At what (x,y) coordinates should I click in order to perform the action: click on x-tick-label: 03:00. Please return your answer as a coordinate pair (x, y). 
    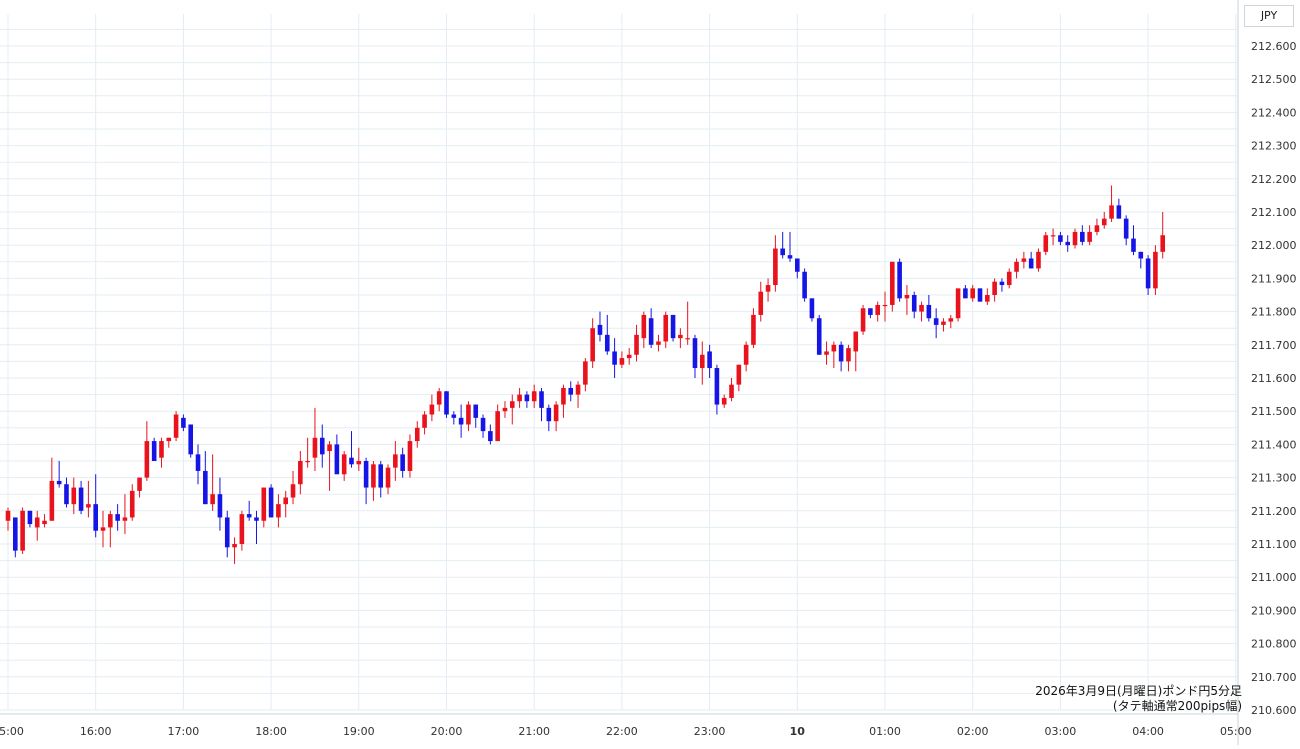
    Looking at the image, I should click on (1061, 731).